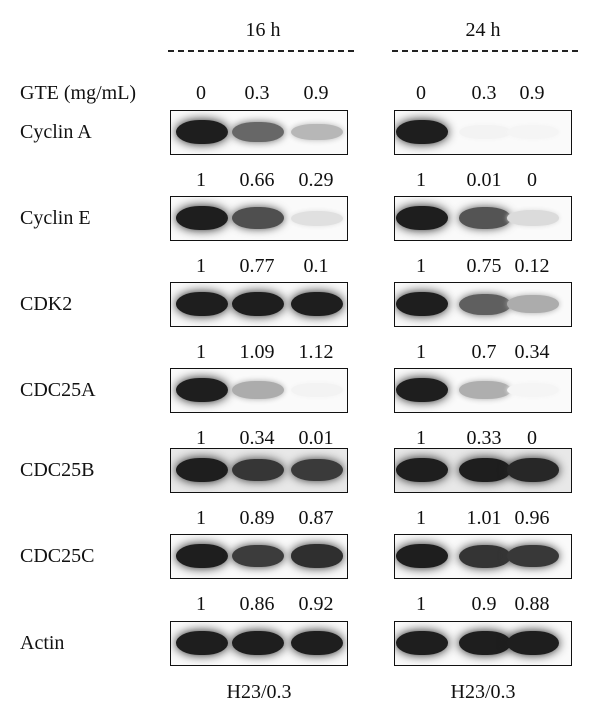  What do you see at coordinates (532, 438) in the screenshot?
I see `quantification-value: 0` at bounding box center [532, 438].